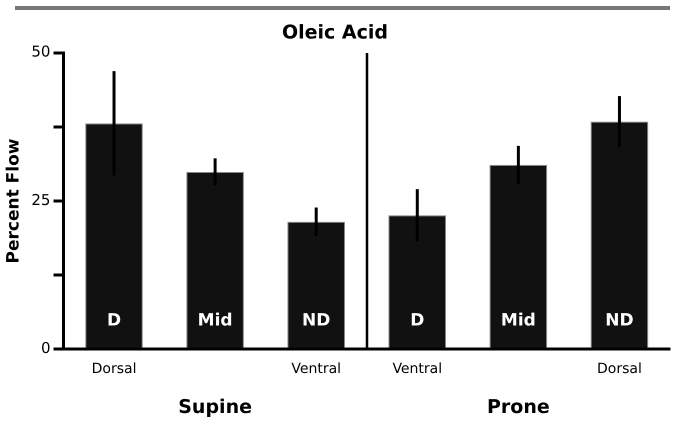 Image resolution: width=690 pixels, height=428 pixels. Describe the element at coordinates (14, 201) in the screenshot. I see `y-axis-title: Percent Flow` at that location.